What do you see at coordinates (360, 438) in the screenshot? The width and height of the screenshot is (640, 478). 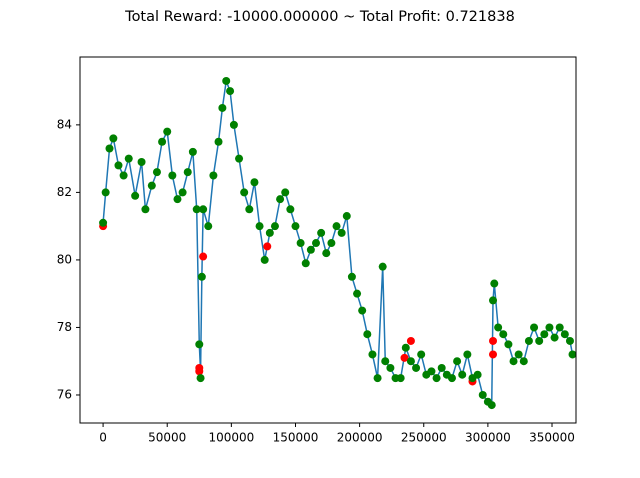 I see `x-tick-label: 200000` at bounding box center [360, 438].